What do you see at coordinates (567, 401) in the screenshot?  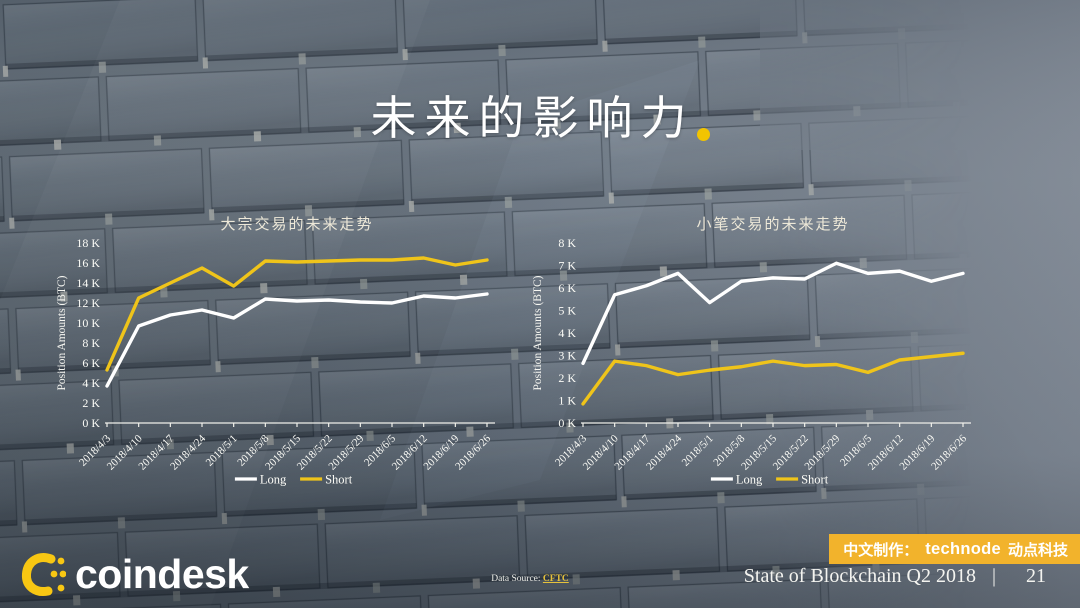 I see `y-tick-label: 1 K` at bounding box center [567, 401].